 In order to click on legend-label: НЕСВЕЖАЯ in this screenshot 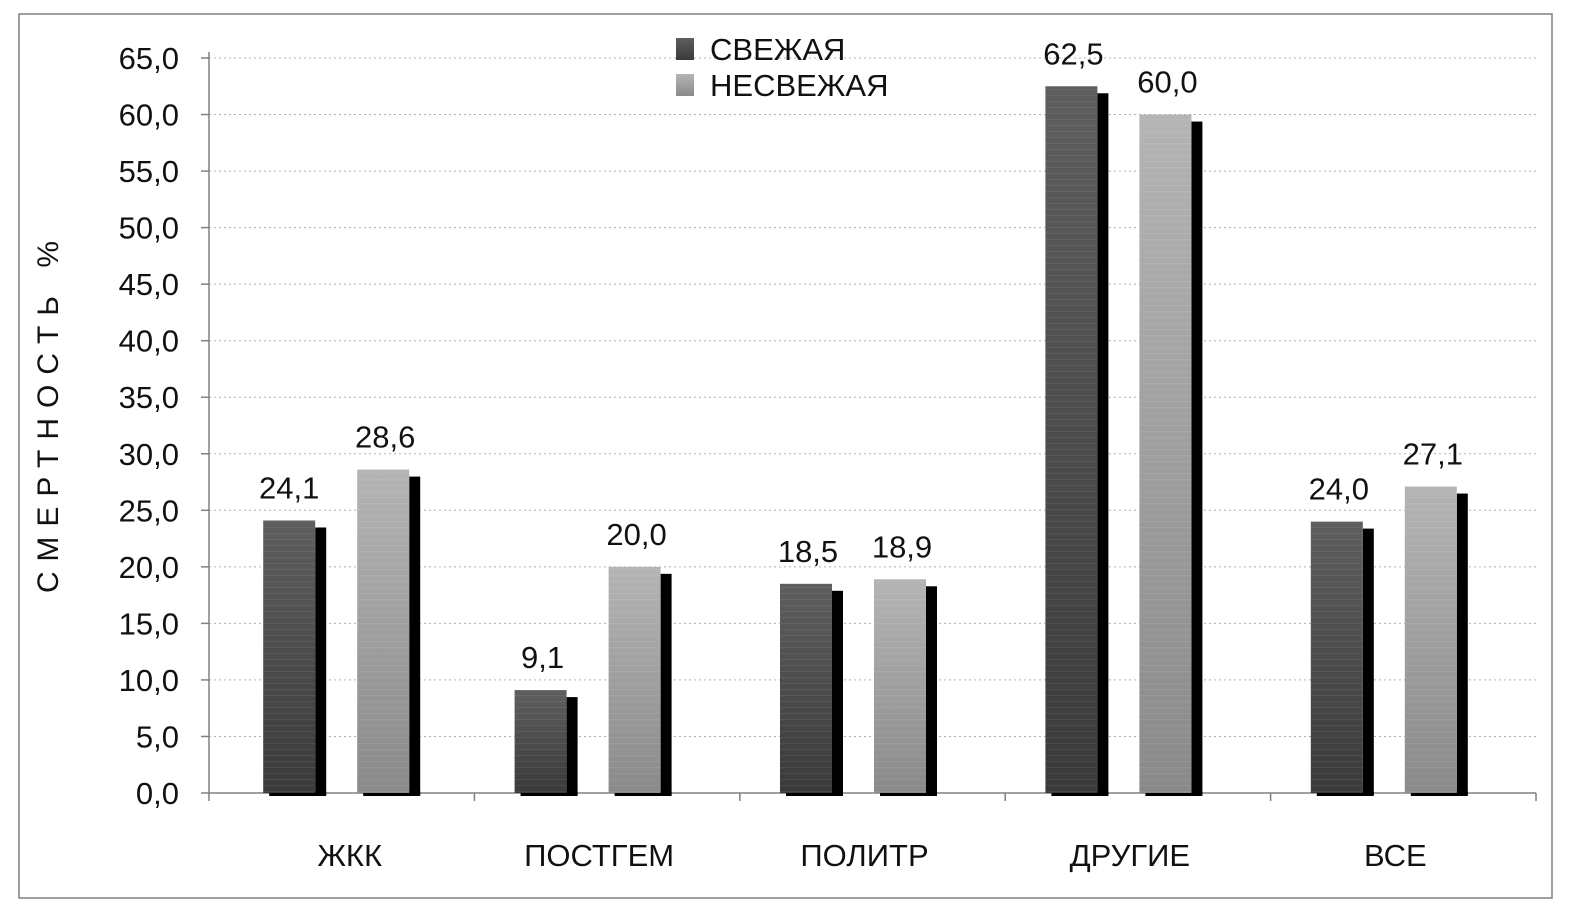, I will do `click(799, 85)`.